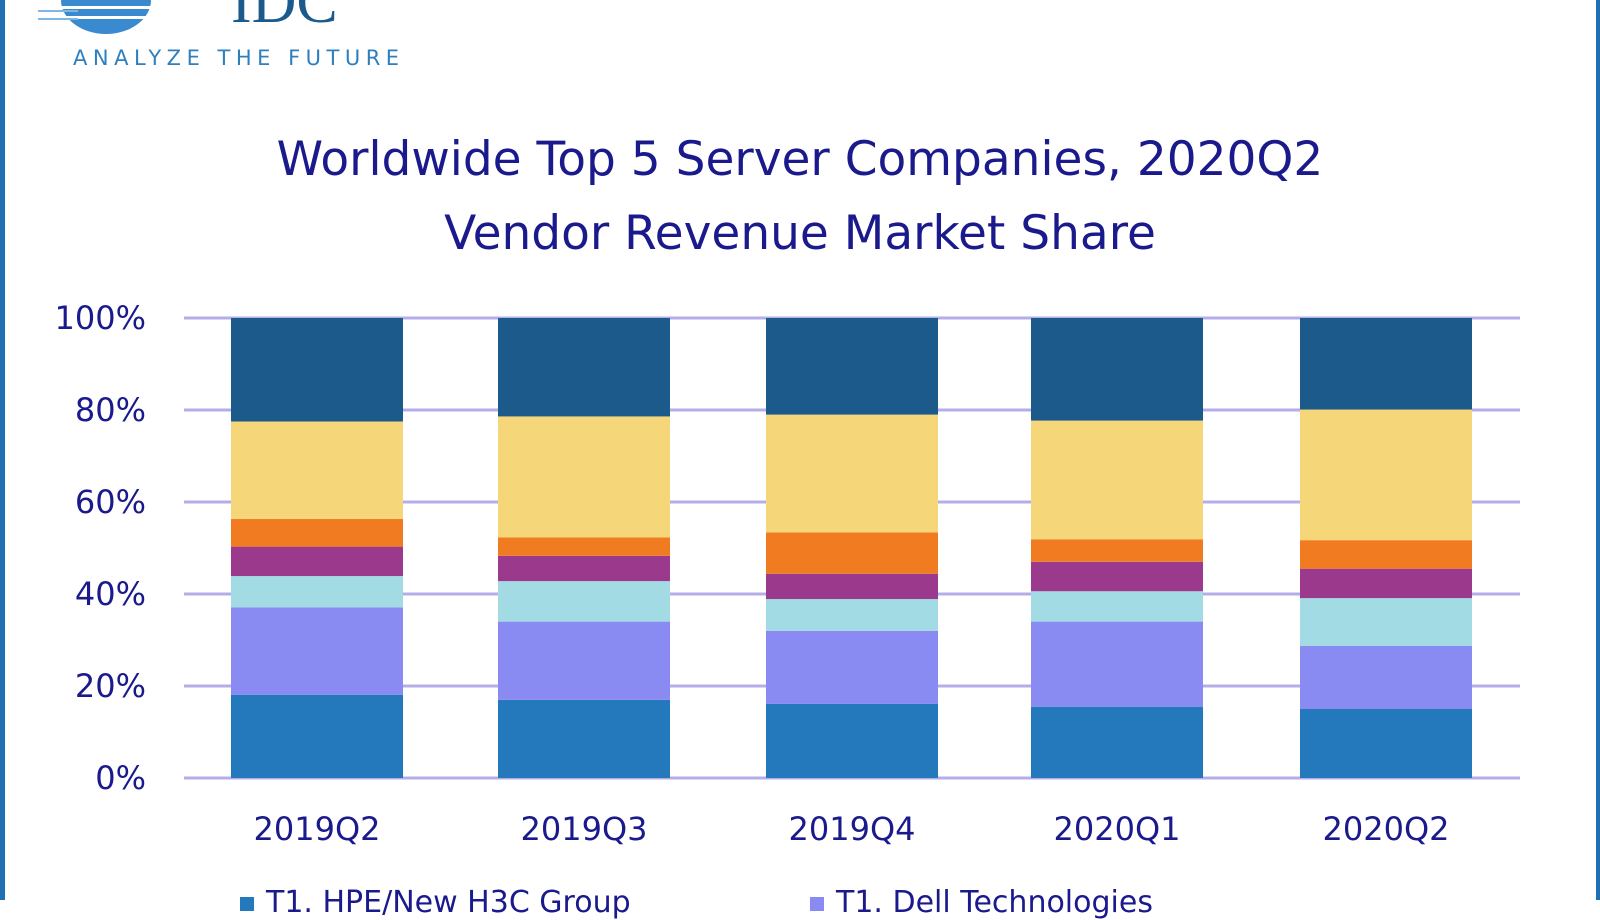 The image size is (1600, 920). Describe the element at coordinates (994, 902) in the screenshot. I see `legend-label: T1. Dell Technologies` at that location.